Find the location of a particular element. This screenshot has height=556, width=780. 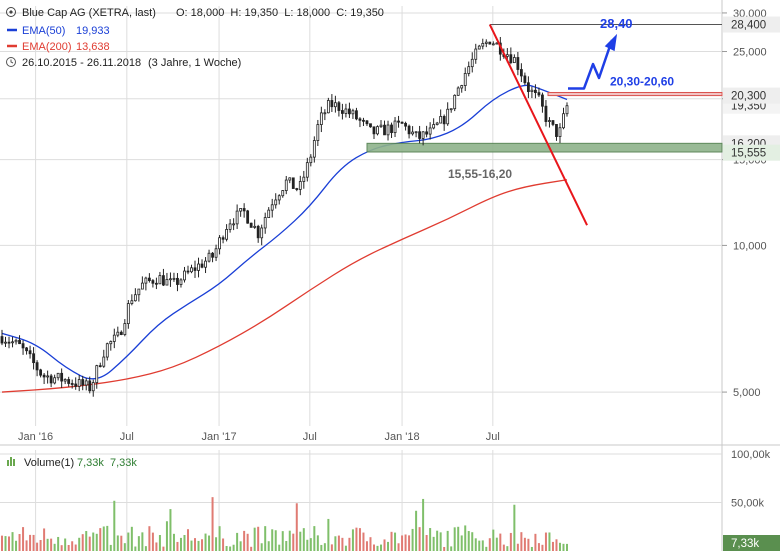

time-tick-label: Jan '18 is located at coordinates (401, 437).